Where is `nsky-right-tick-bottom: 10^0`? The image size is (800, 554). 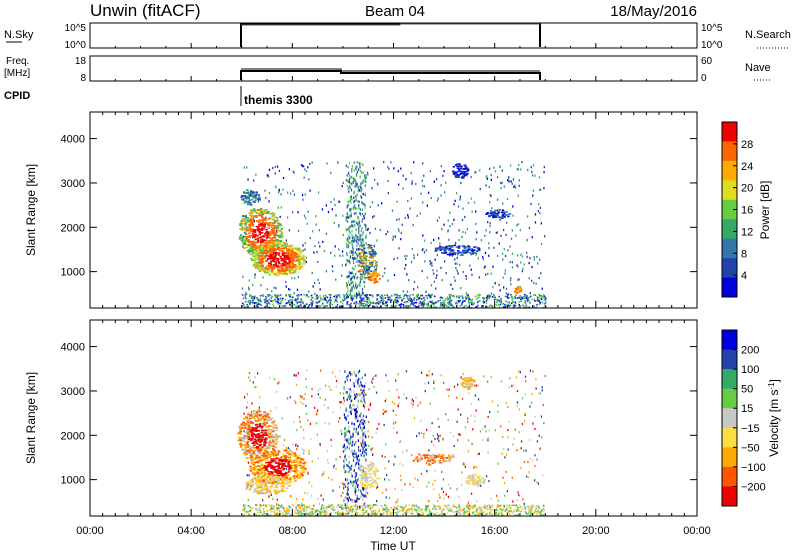 nsky-right-tick-bottom: 10^0 is located at coordinates (712, 45).